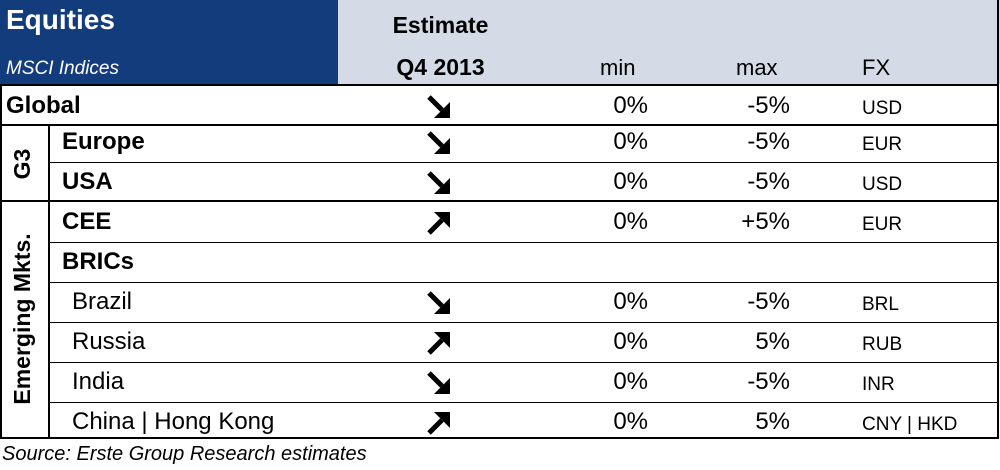 The image size is (1000, 470). What do you see at coordinates (998, 219) in the screenshot?
I see `table-right-border` at bounding box center [998, 219].